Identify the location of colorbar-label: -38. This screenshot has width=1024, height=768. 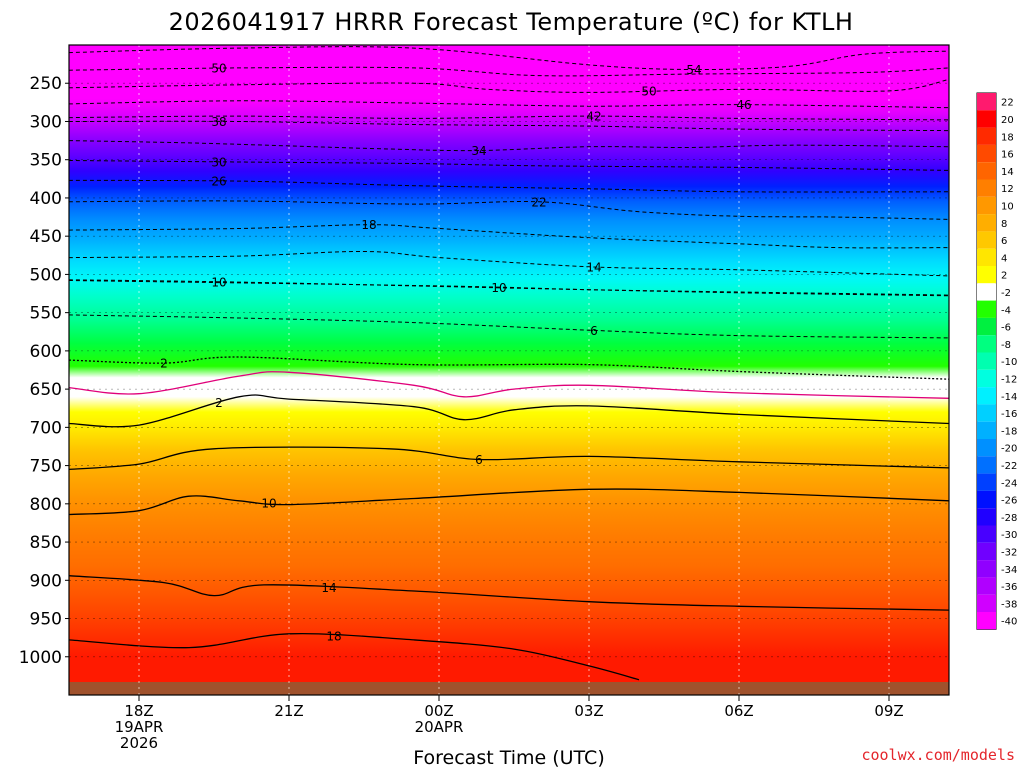
(1009, 604).